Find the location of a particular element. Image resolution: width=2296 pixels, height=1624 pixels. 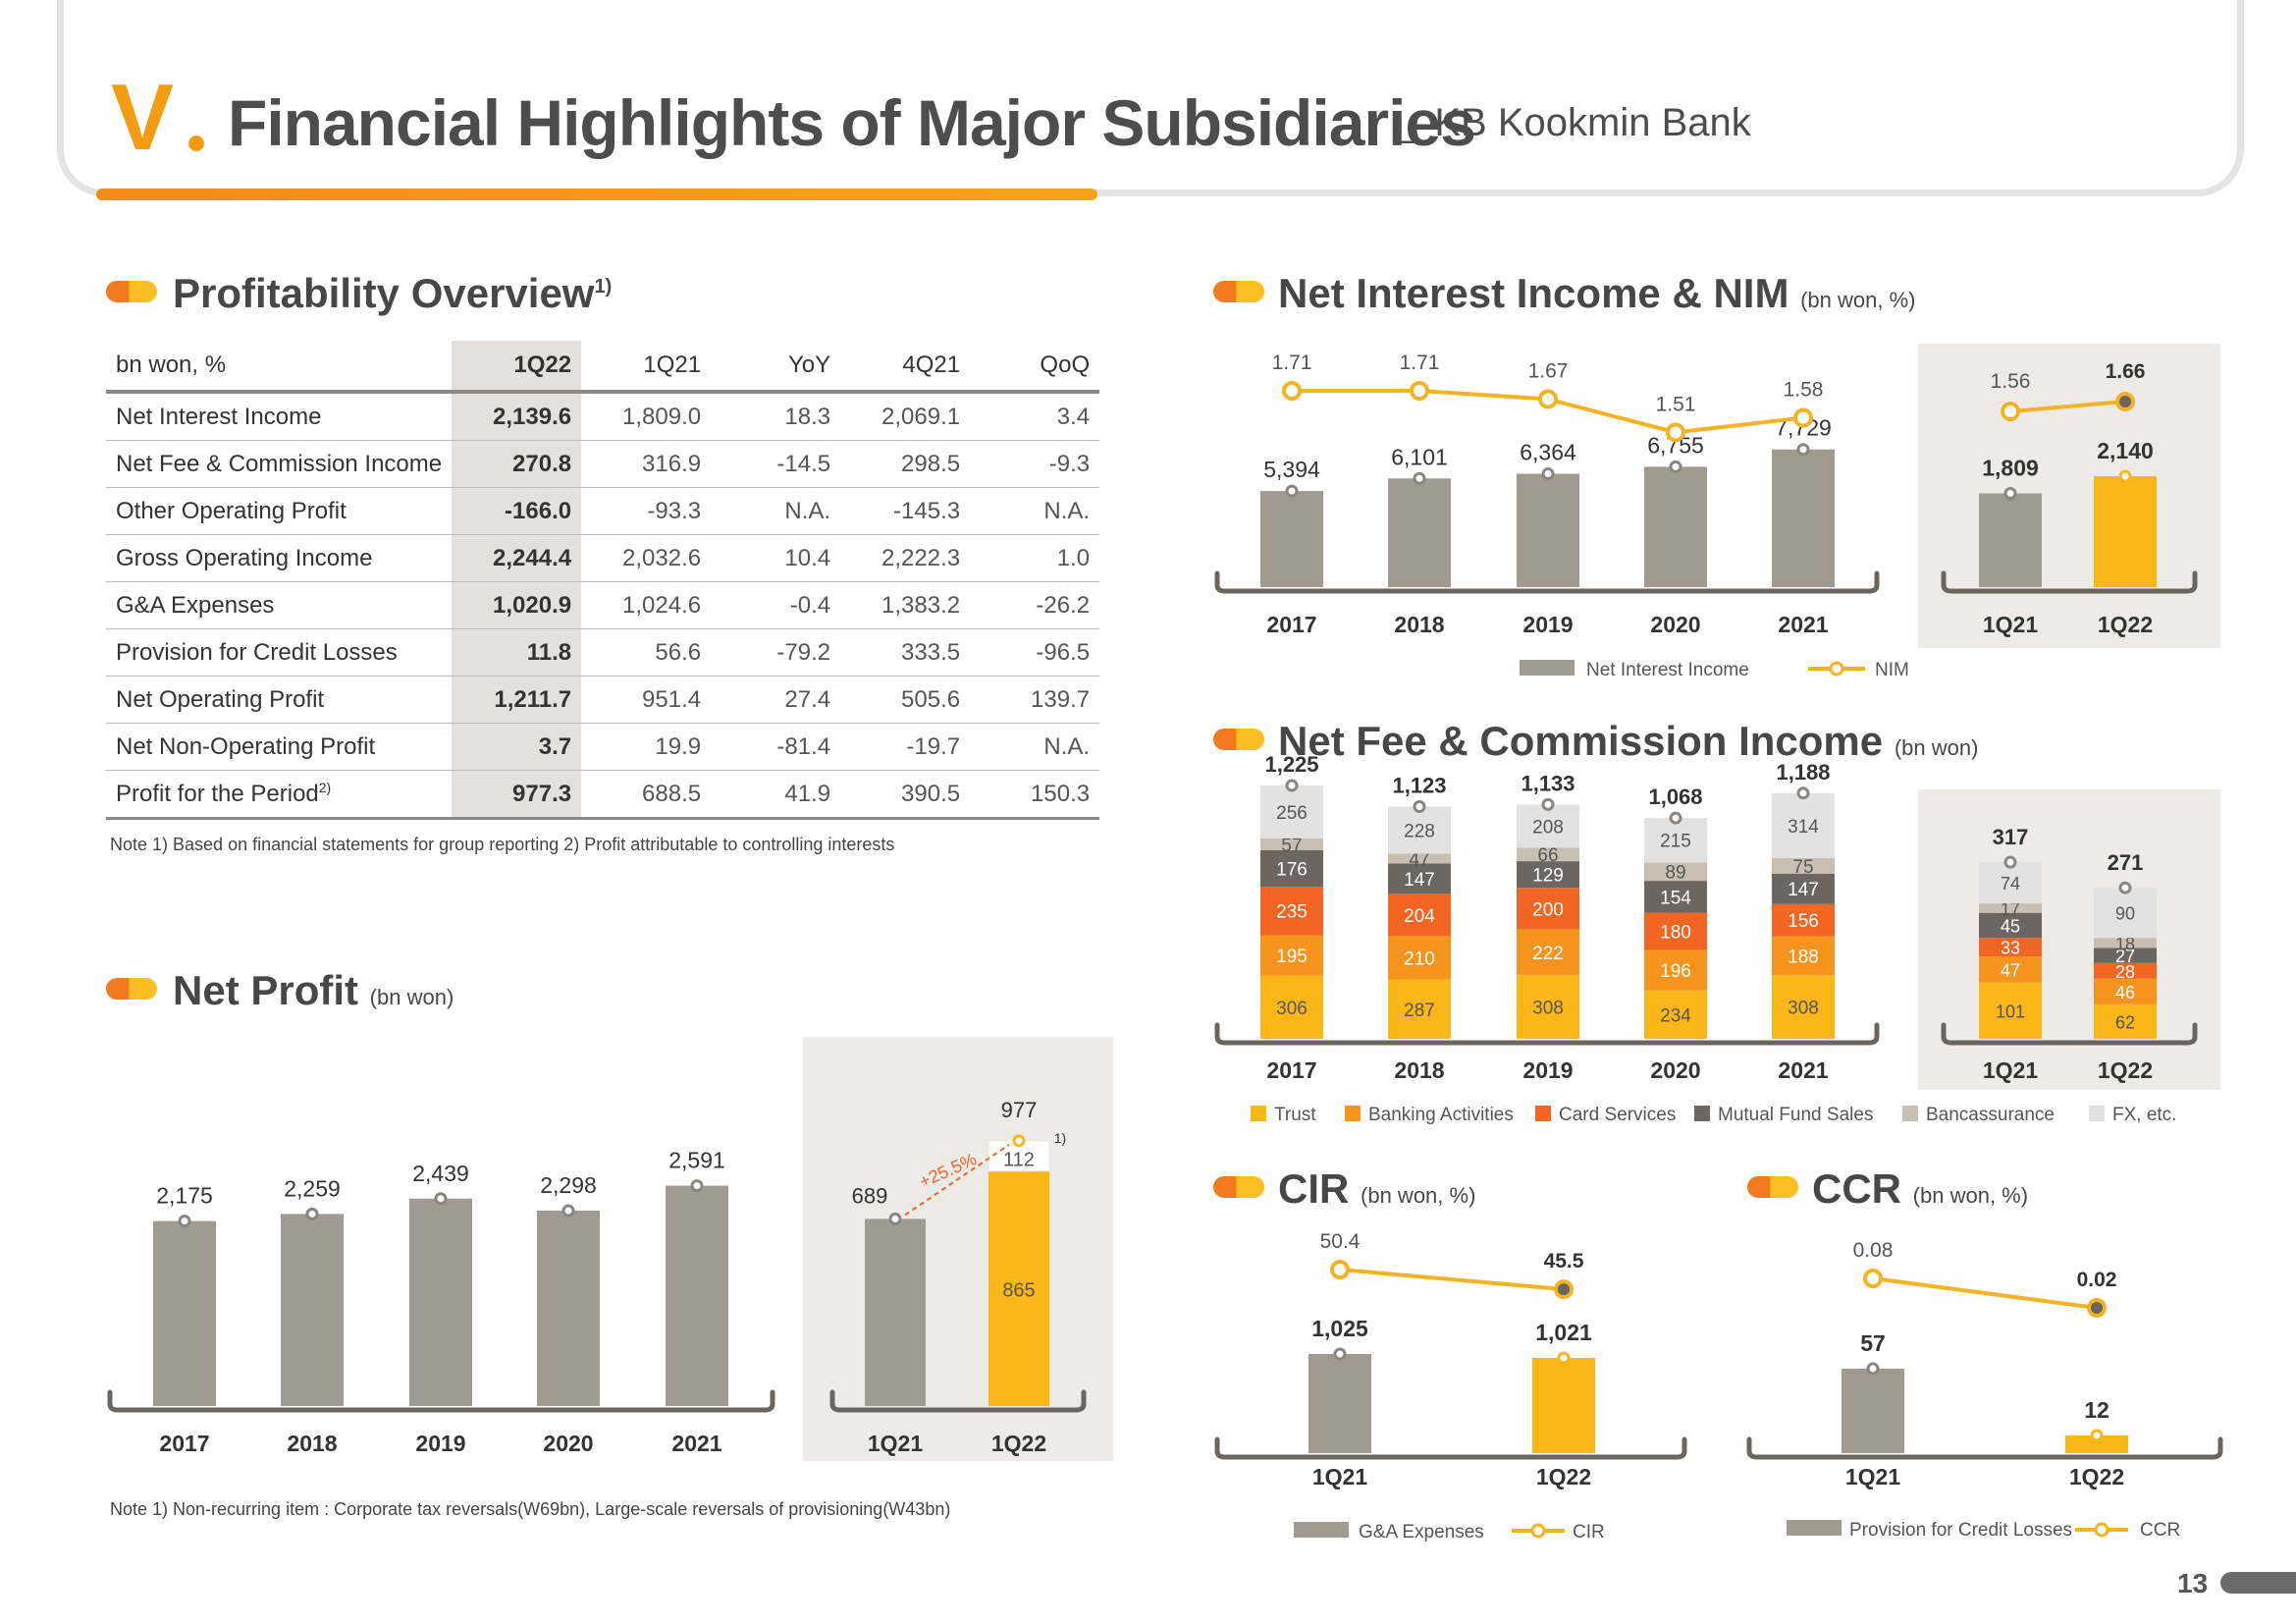

segment-label: 47 is located at coordinates (1419, 859).